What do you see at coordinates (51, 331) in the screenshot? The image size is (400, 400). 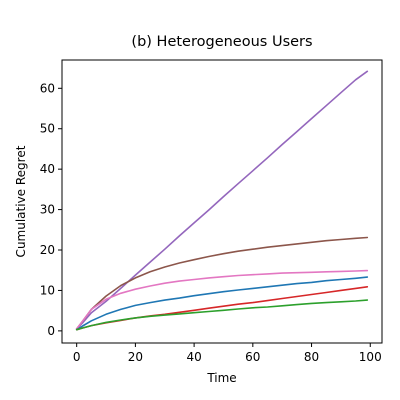 I see `y-tick-label: 0` at bounding box center [51, 331].